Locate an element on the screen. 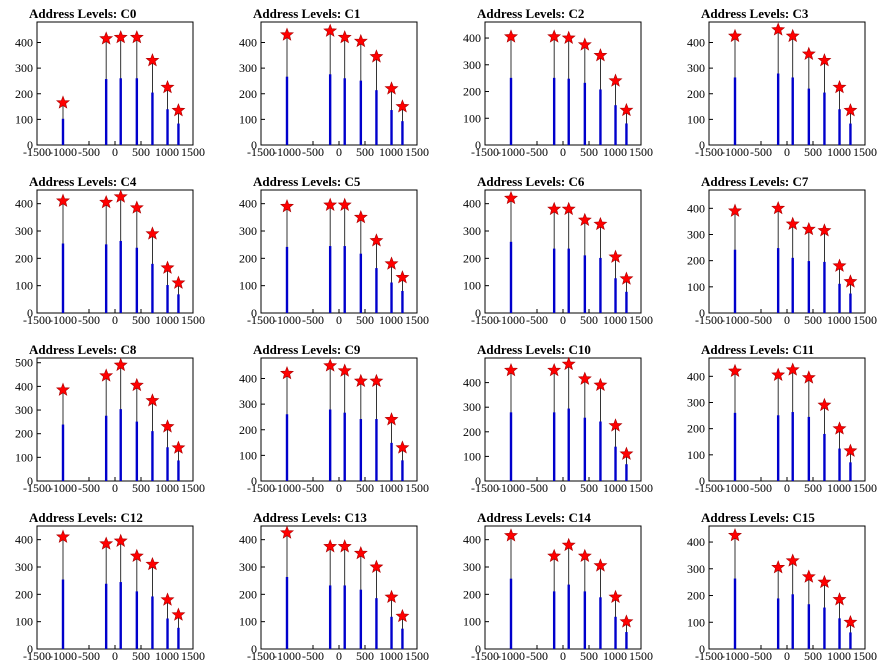 This screenshot has width=896, height=672. chart-title: Address Levels: C4 is located at coordinates (83, 181).